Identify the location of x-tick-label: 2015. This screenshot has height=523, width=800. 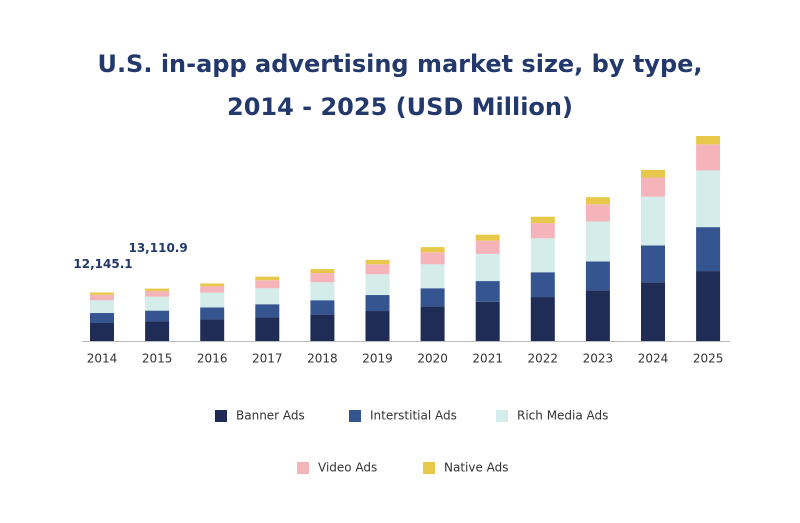
(157, 359).